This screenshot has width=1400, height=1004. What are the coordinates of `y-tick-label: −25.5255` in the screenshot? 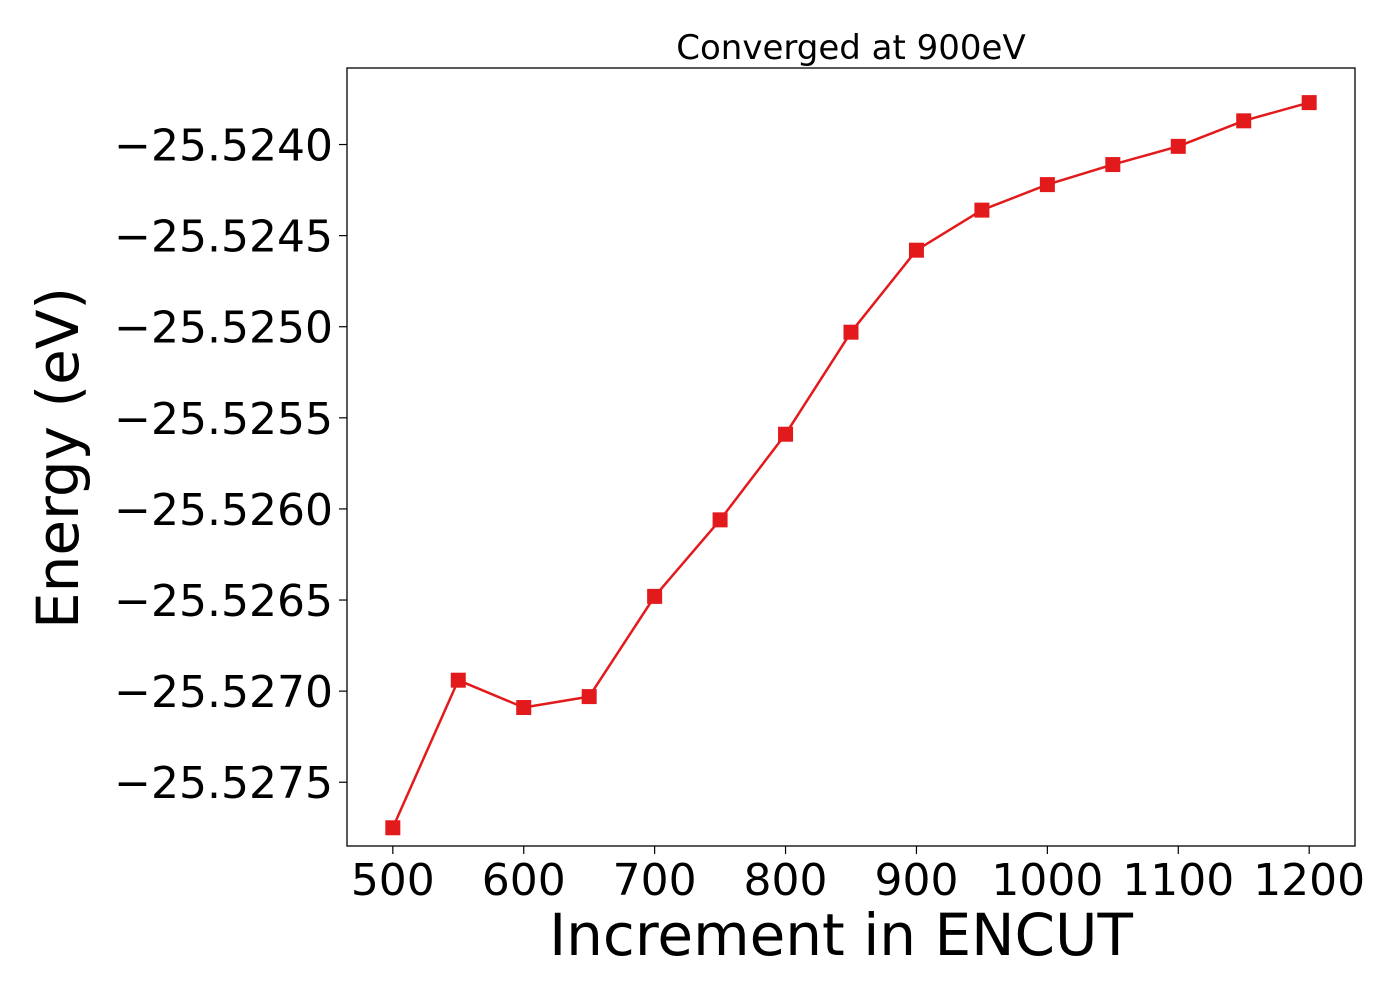 It's located at (223, 419).